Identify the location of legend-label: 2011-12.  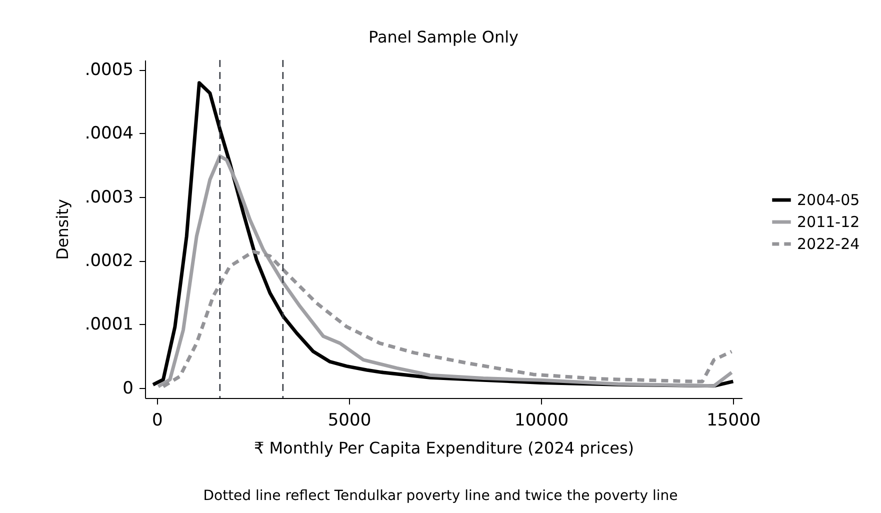
(828, 221).